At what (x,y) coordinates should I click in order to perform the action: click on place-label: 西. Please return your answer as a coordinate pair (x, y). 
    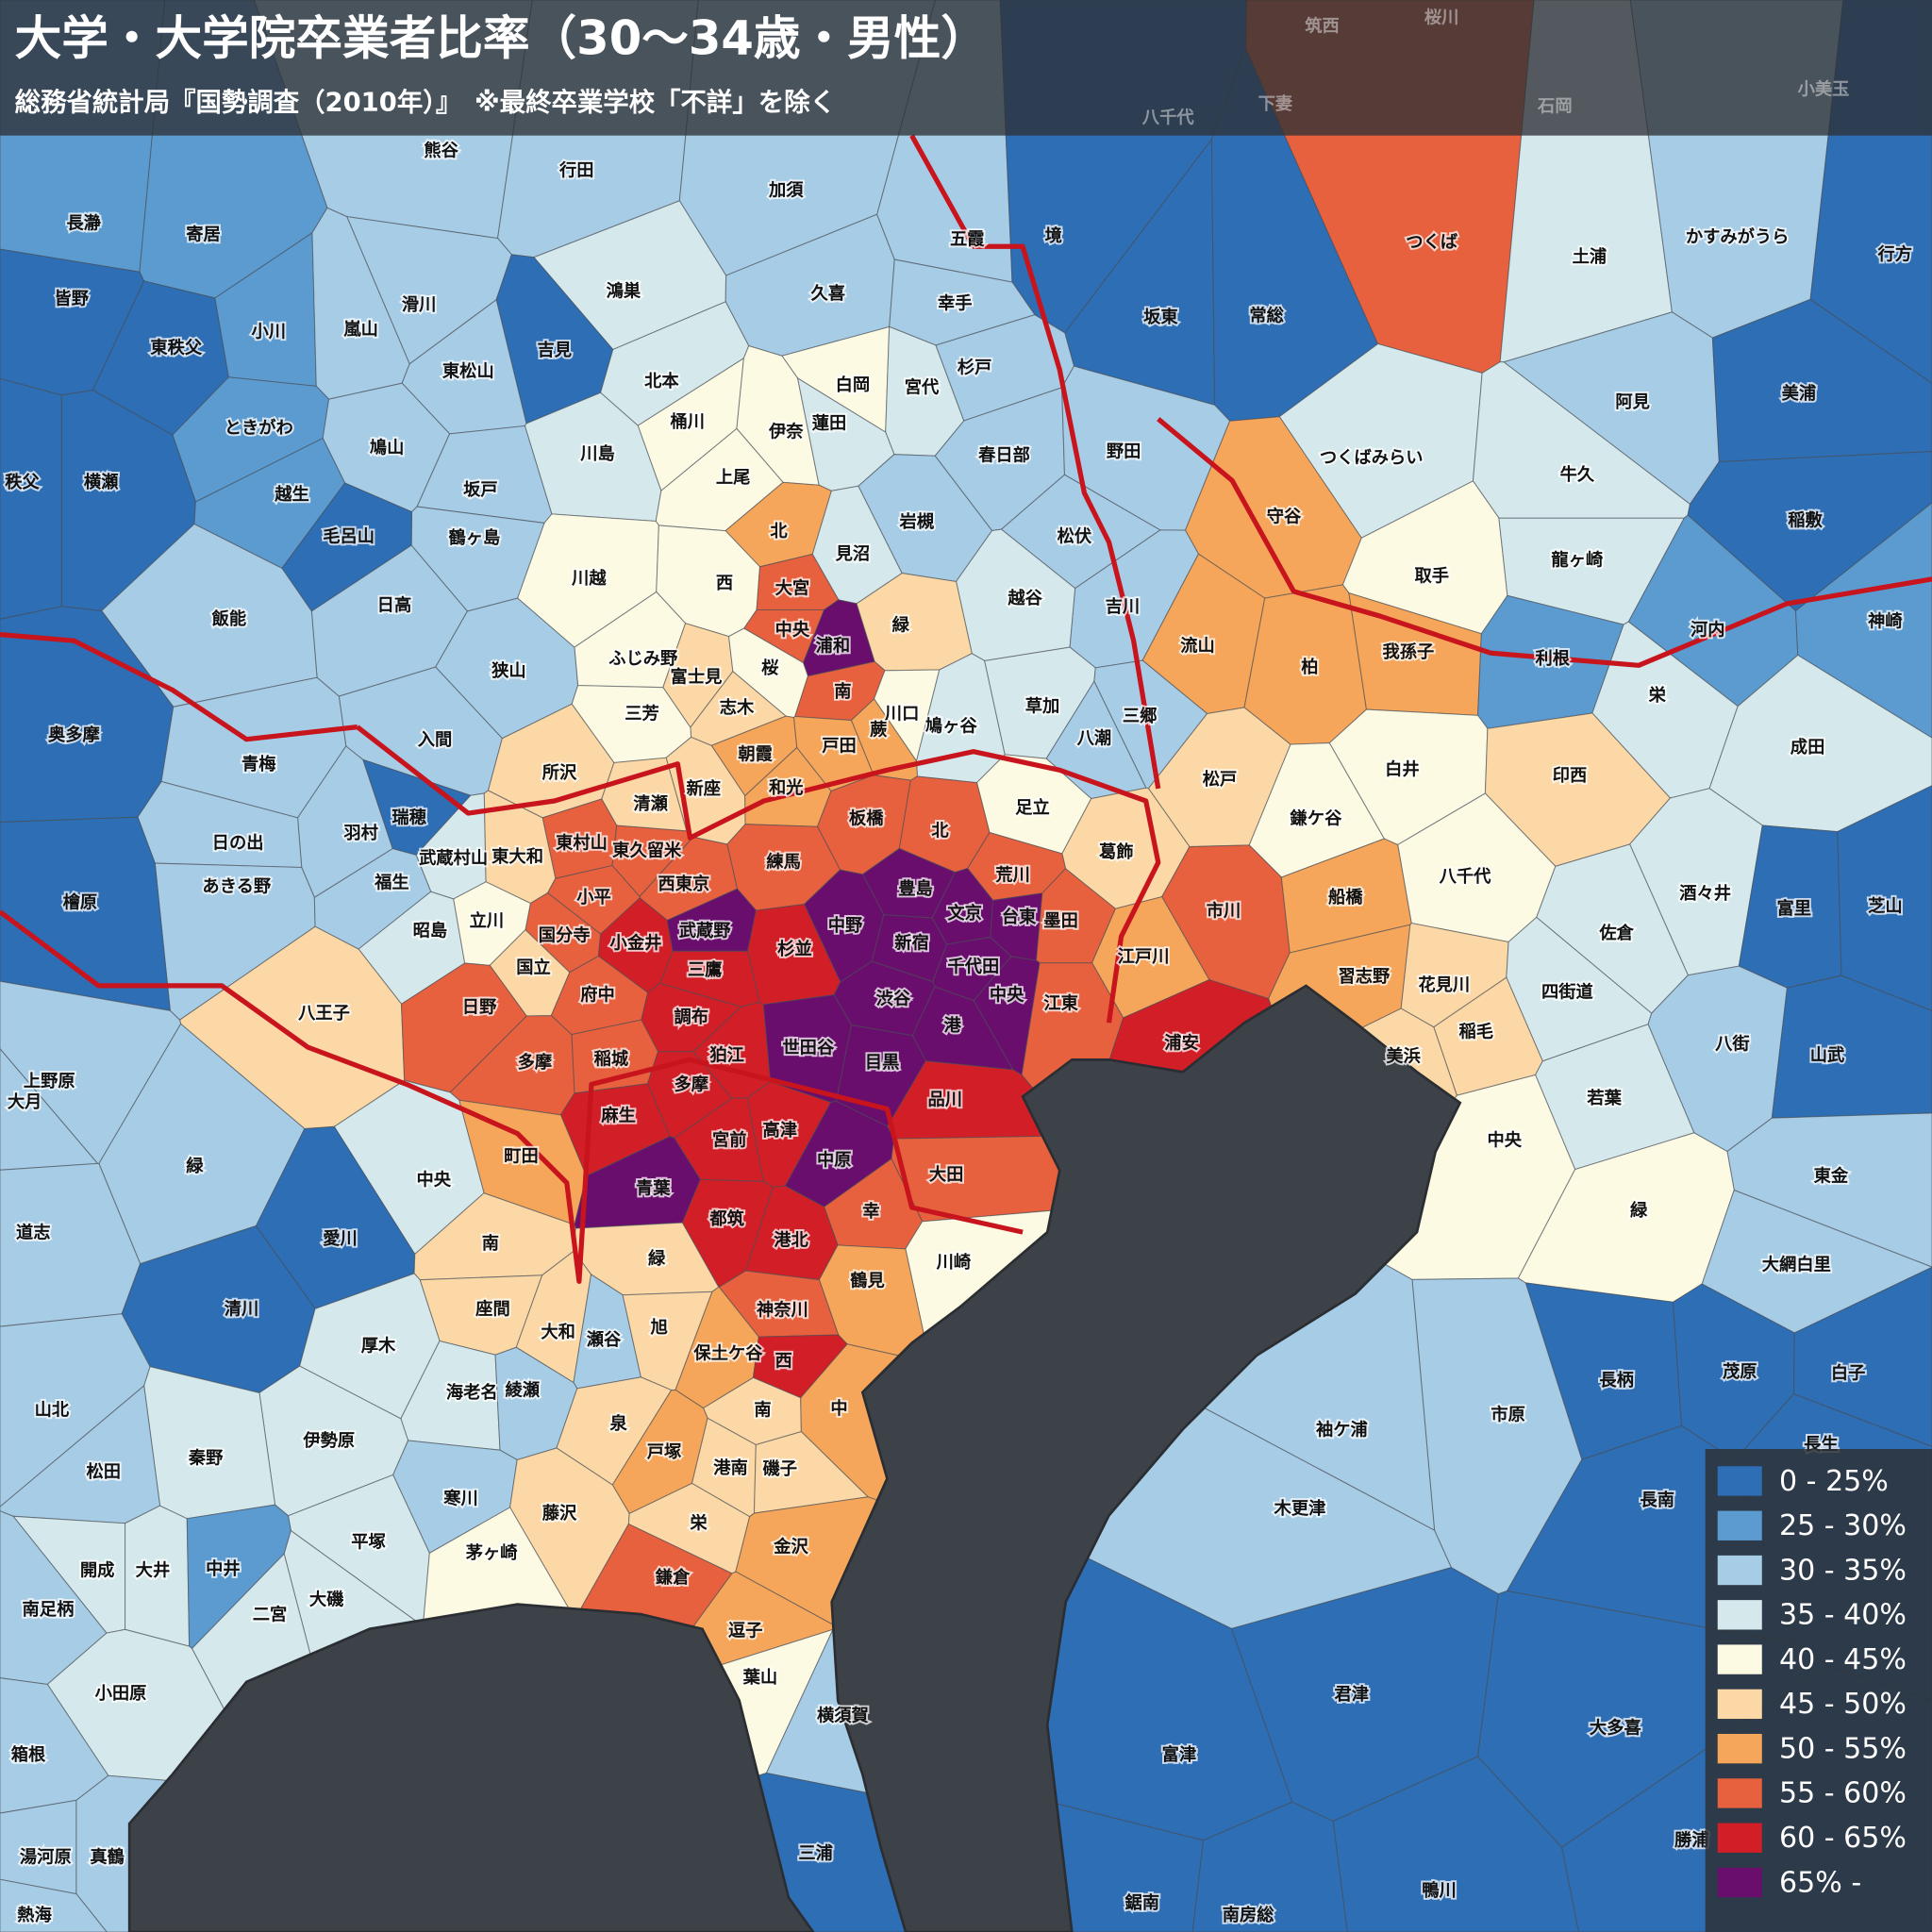
    Looking at the image, I should click on (784, 1361).